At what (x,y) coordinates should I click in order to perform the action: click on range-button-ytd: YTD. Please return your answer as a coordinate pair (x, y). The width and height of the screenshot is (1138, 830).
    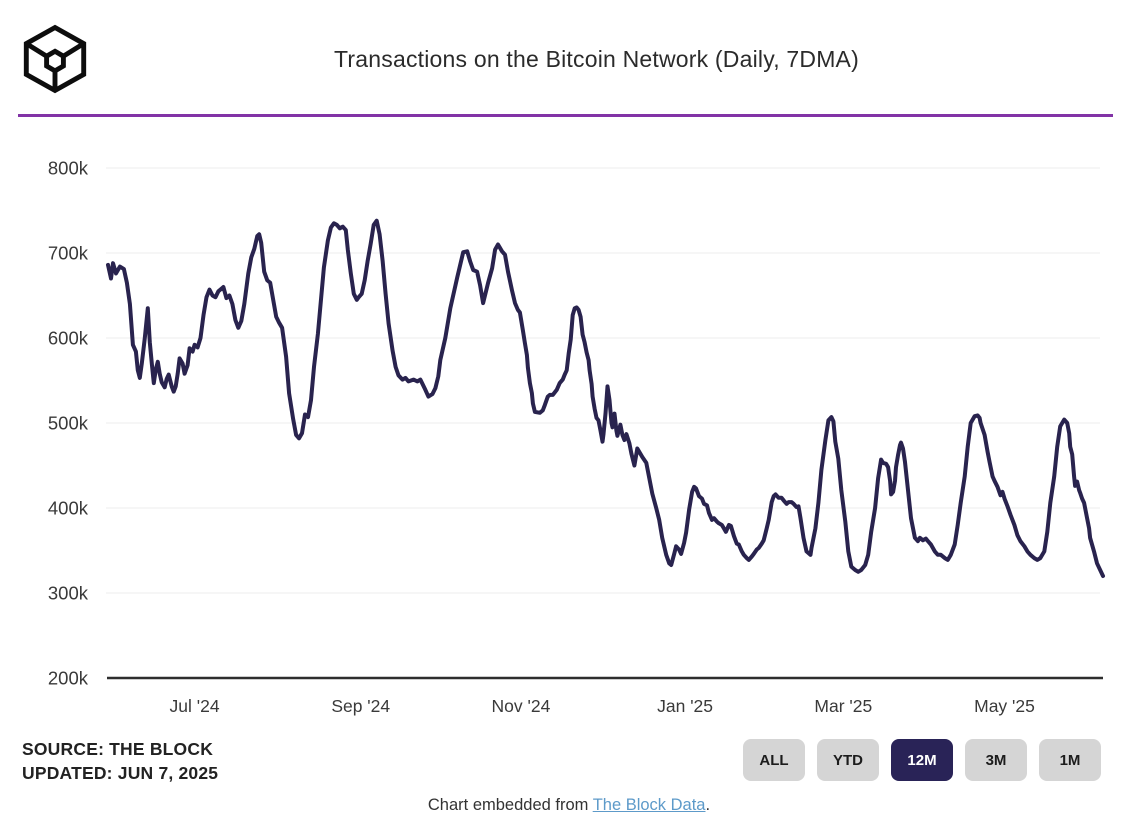
    Looking at the image, I should click on (848, 760).